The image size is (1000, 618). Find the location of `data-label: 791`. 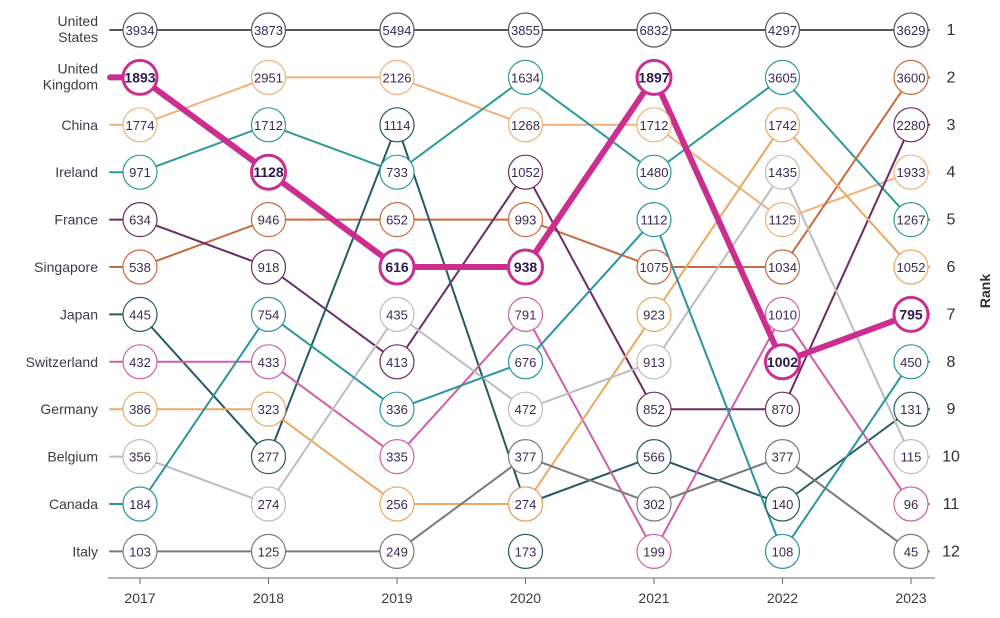

data-label: 791 is located at coordinates (526, 314).